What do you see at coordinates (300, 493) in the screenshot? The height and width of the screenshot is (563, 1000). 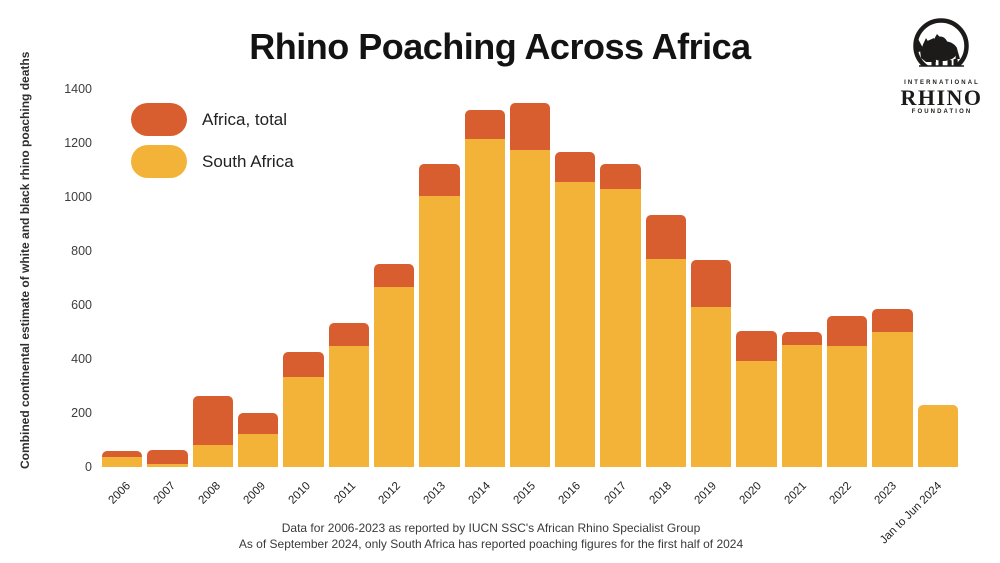 I see `x-label-2010: 2010` at bounding box center [300, 493].